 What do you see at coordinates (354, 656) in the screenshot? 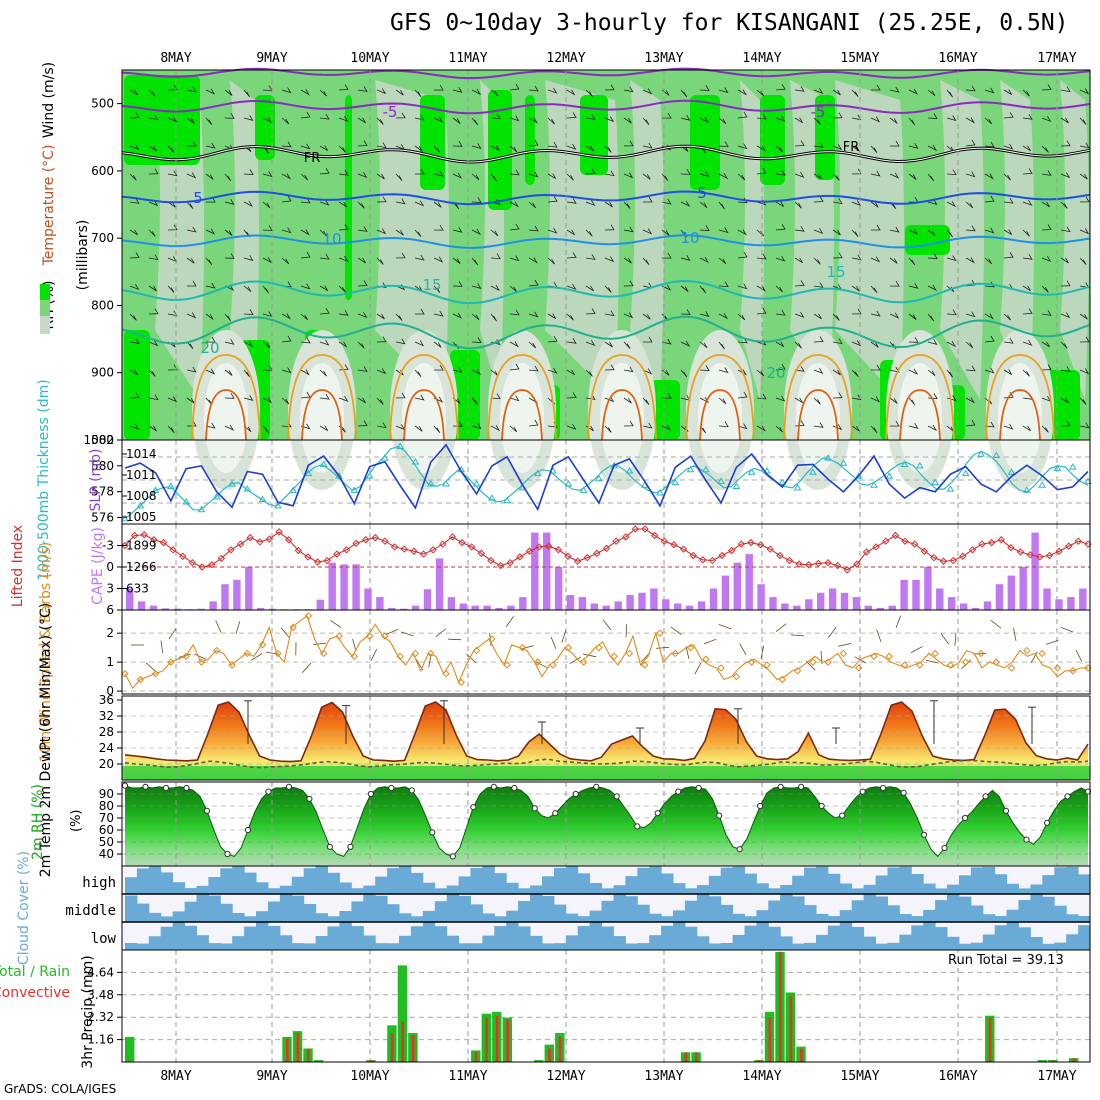
I see `wind-speed-marker` at bounding box center [354, 656].